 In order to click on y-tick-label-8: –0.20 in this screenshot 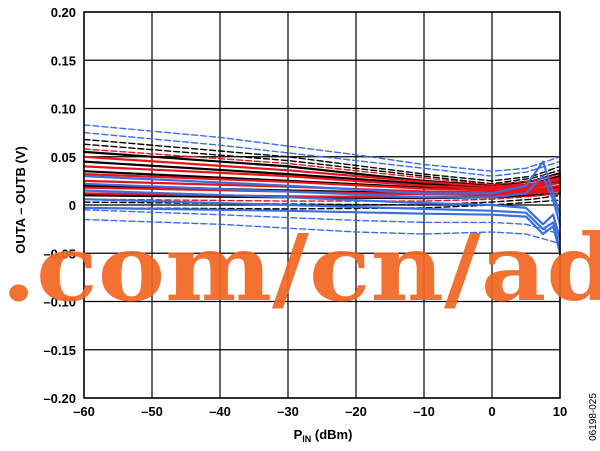, I will do `click(59, 398)`.